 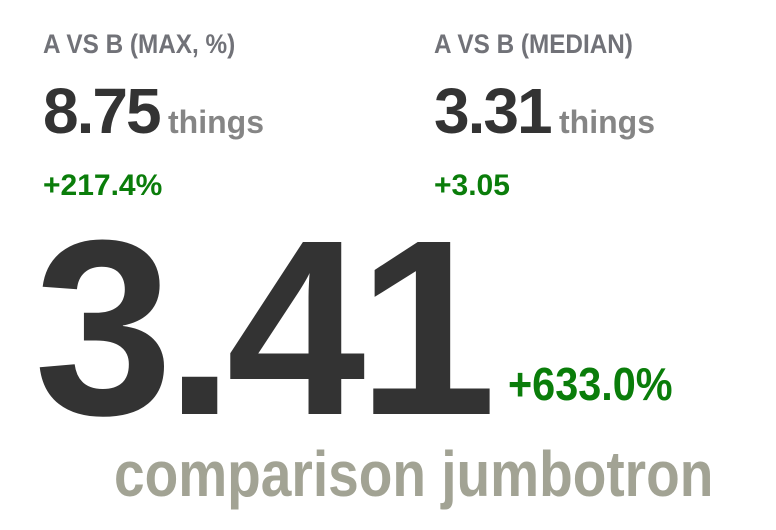 What do you see at coordinates (414, 474) in the screenshot?
I see `jumbotron-caption: comparison jumbotron` at bounding box center [414, 474].